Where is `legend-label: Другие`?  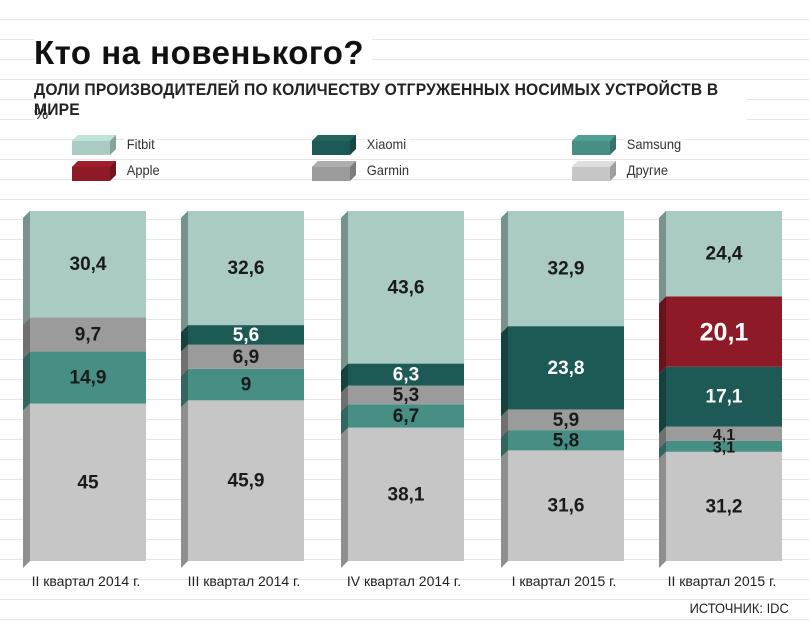 legend-label: Другие is located at coordinates (647, 170).